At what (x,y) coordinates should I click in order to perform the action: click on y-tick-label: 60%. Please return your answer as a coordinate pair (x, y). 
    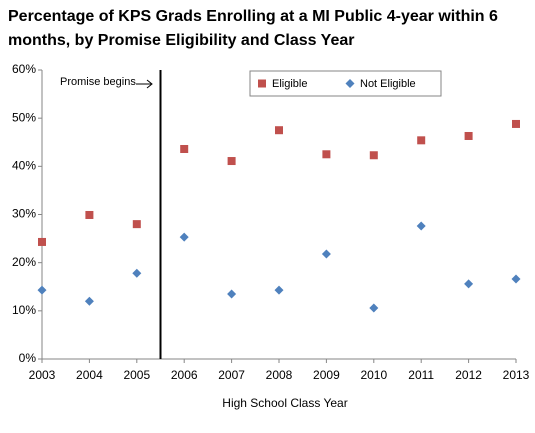
    Looking at the image, I should click on (24, 69).